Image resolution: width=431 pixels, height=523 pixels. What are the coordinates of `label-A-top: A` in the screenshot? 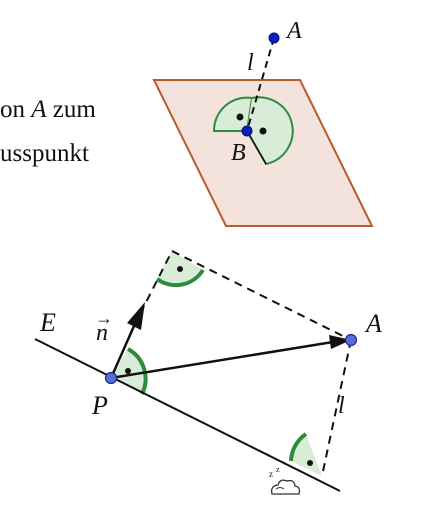 It's located at (293, 31).